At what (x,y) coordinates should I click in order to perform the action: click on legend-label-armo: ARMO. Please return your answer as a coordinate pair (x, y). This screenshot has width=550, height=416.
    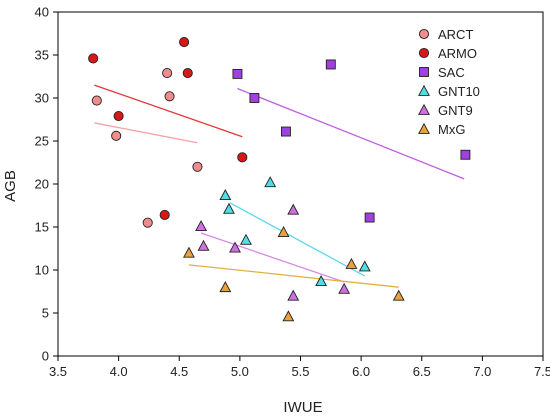
    Looking at the image, I should click on (457, 53).